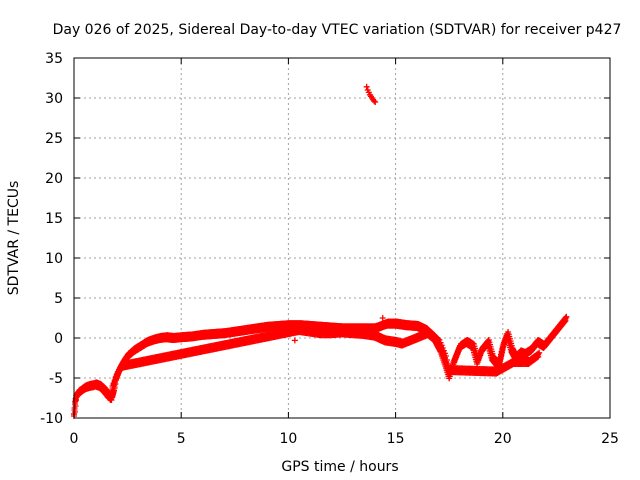  What do you see at coordinates (51, 239) in the screenshot?
I see `y-axis-tick-labels: -10 -5 0 5 10 15 20 25 30 35` at bounding box center [51, 239].